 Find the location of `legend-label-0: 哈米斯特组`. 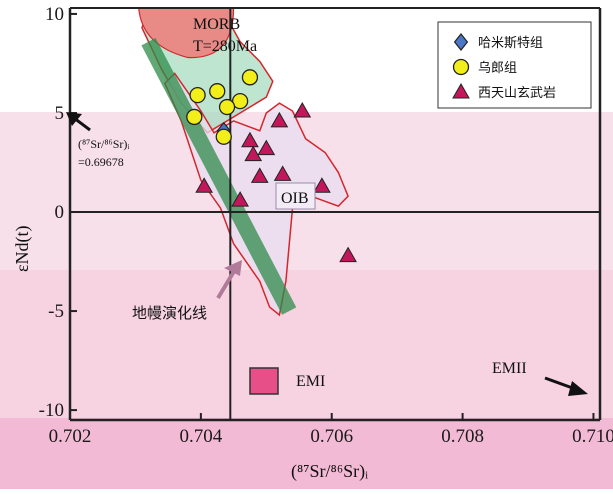

legend-label-0: 哈米斯特组 is located at coordinates (510, 43).